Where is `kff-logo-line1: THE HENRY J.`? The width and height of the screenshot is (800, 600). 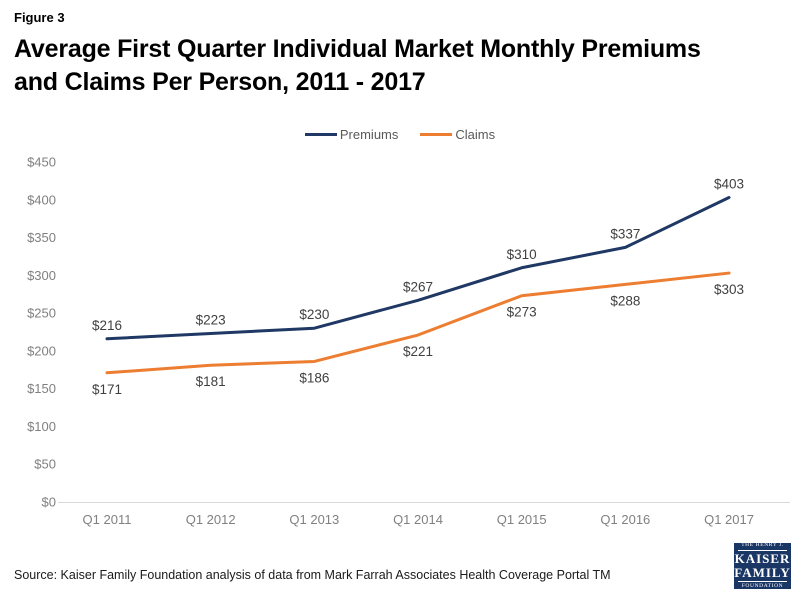 kff-logo-line1: THE HENRY J. is located at coordinates (762, 544).